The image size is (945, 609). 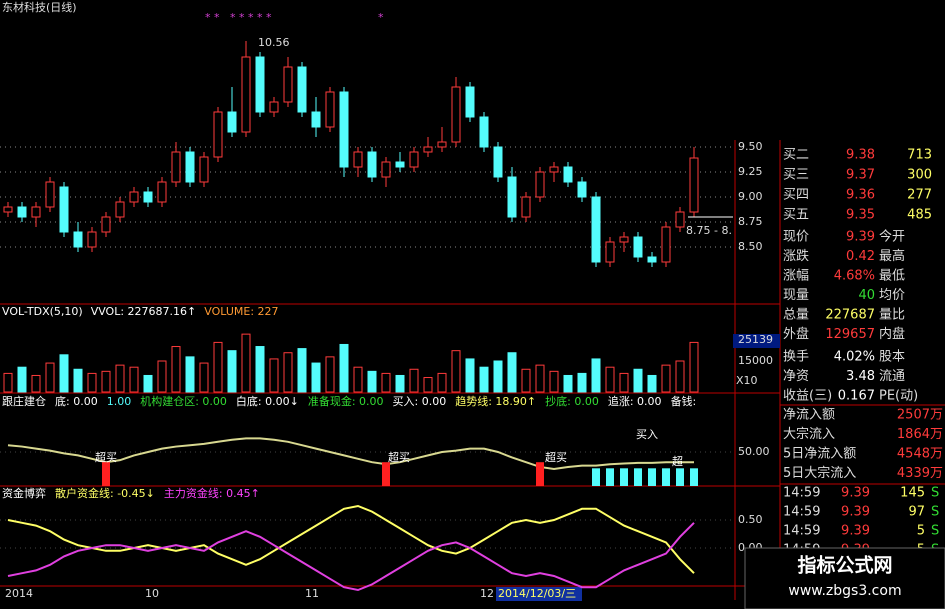 What do you see at coordinates (796, 237) in the screenshot?
I see `stat-label: 现价` at bounding box center [796, 237].